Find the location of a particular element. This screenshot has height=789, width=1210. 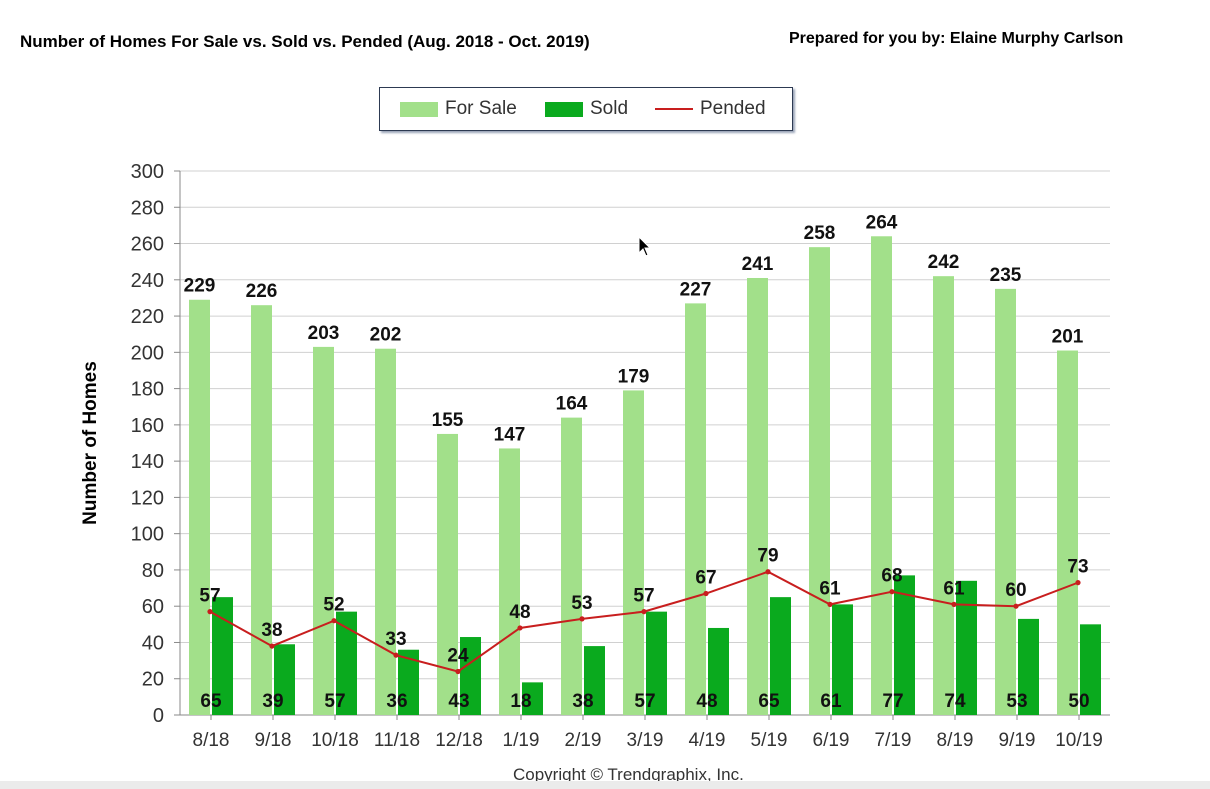

legend-label-pended: Pended is located at coordinates (733, 108).